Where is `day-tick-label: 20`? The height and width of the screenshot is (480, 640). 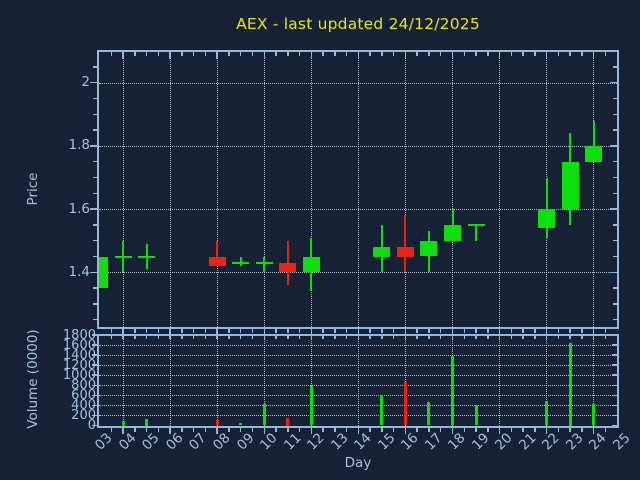 day-tick-label: 20 is located at coordinates (504, 442).